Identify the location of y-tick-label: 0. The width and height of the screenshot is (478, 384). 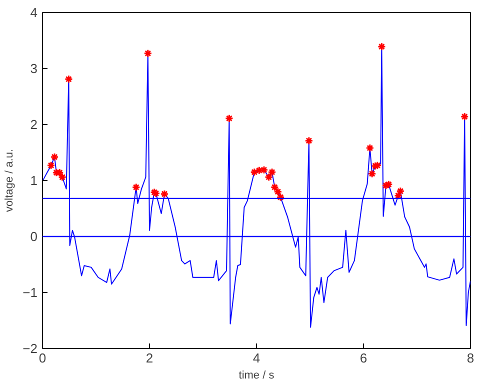
(34, 236).